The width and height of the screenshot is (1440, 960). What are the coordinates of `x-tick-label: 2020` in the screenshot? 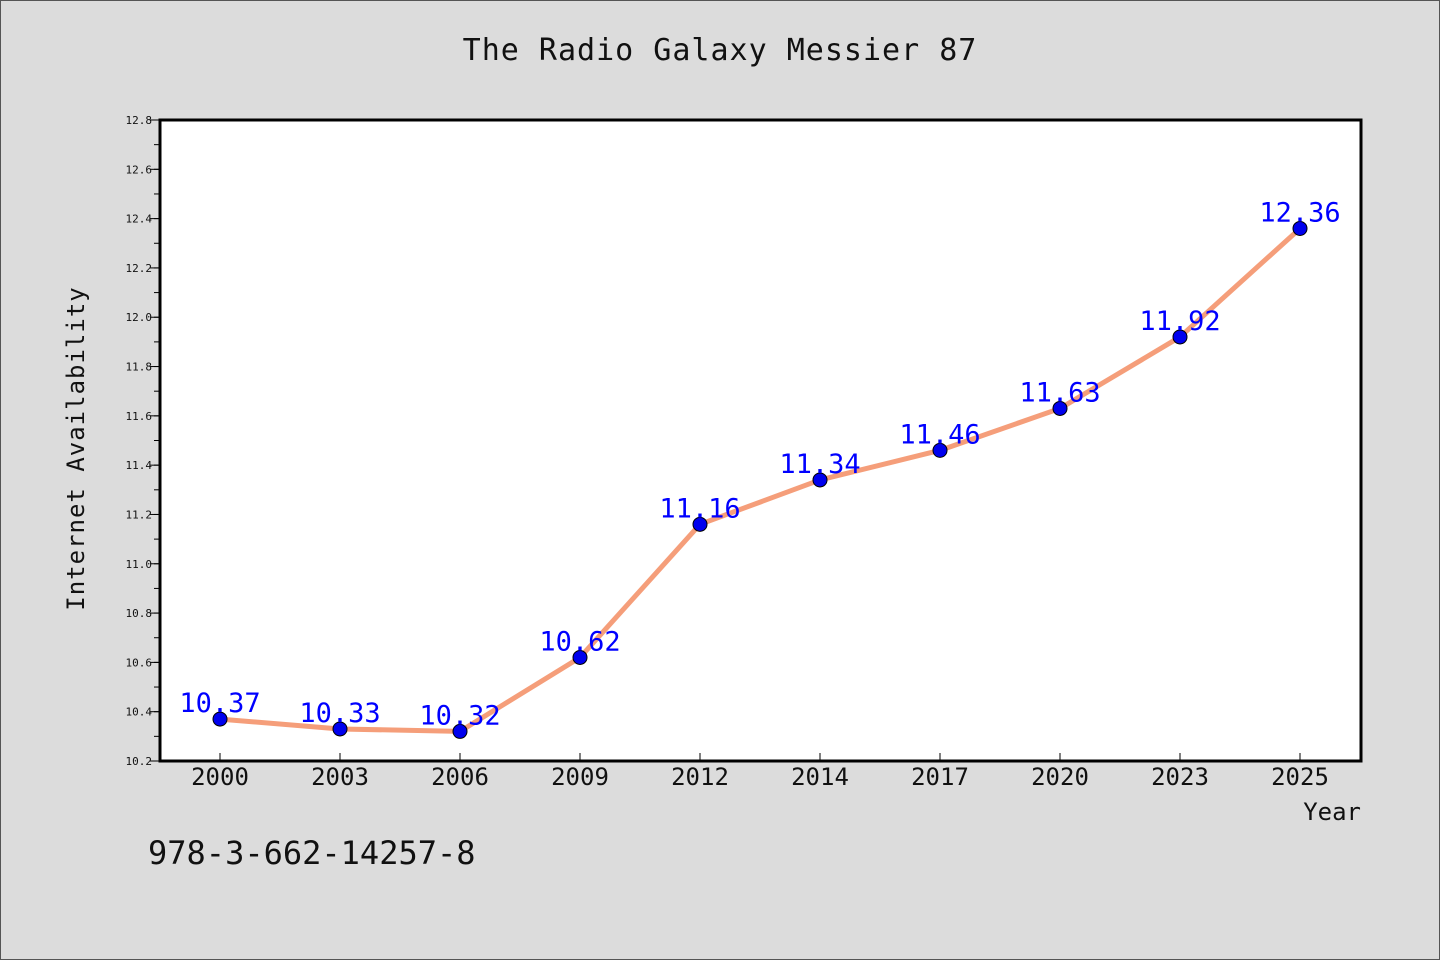 It's located at (1060, 777).